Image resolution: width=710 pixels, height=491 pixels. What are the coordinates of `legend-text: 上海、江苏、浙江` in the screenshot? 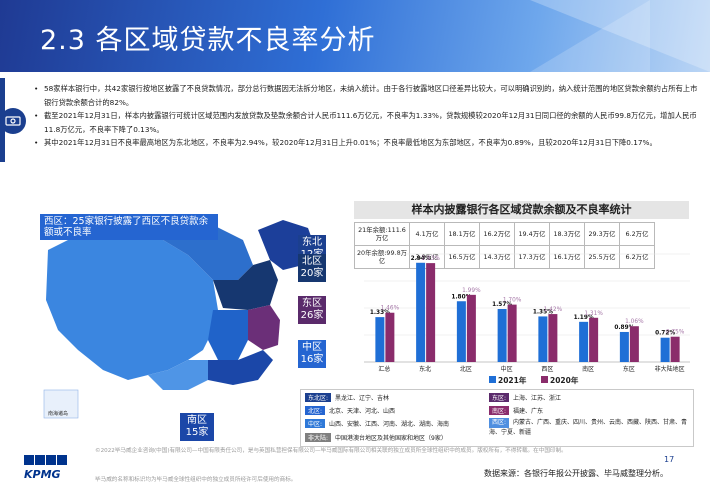 It's located at (537, 398).